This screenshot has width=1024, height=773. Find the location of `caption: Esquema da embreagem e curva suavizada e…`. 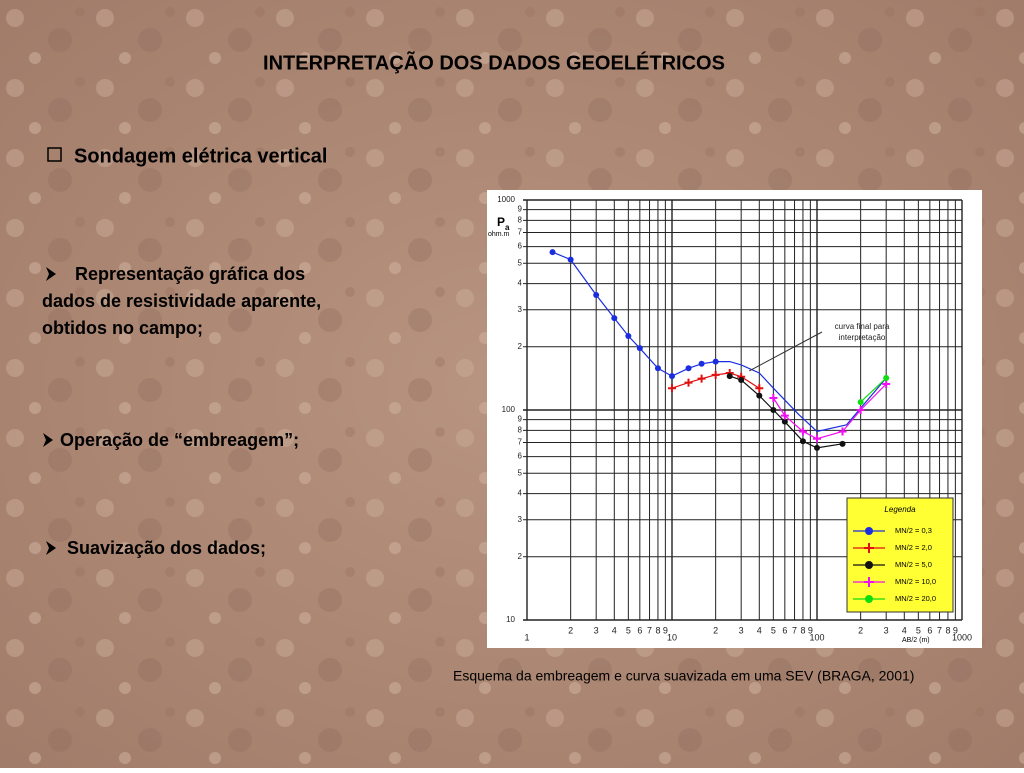

caption: Esquema da embreagem e curva suavizada e… is located at coordinates (683, 676).